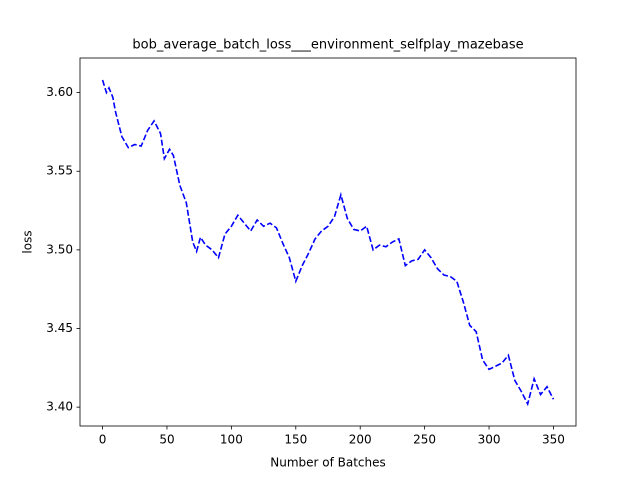  I want to click on x-tick-label: 150, so click(295, 440).